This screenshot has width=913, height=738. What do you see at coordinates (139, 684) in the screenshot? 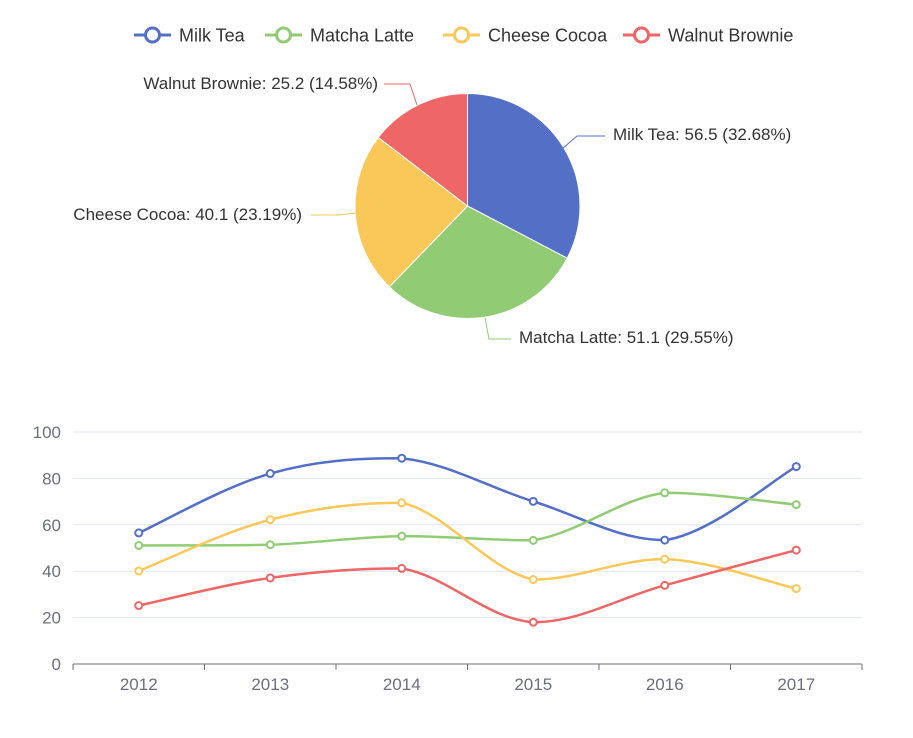
I see `x-tick-label-2012: 2012` at bounding box center [139, 684].